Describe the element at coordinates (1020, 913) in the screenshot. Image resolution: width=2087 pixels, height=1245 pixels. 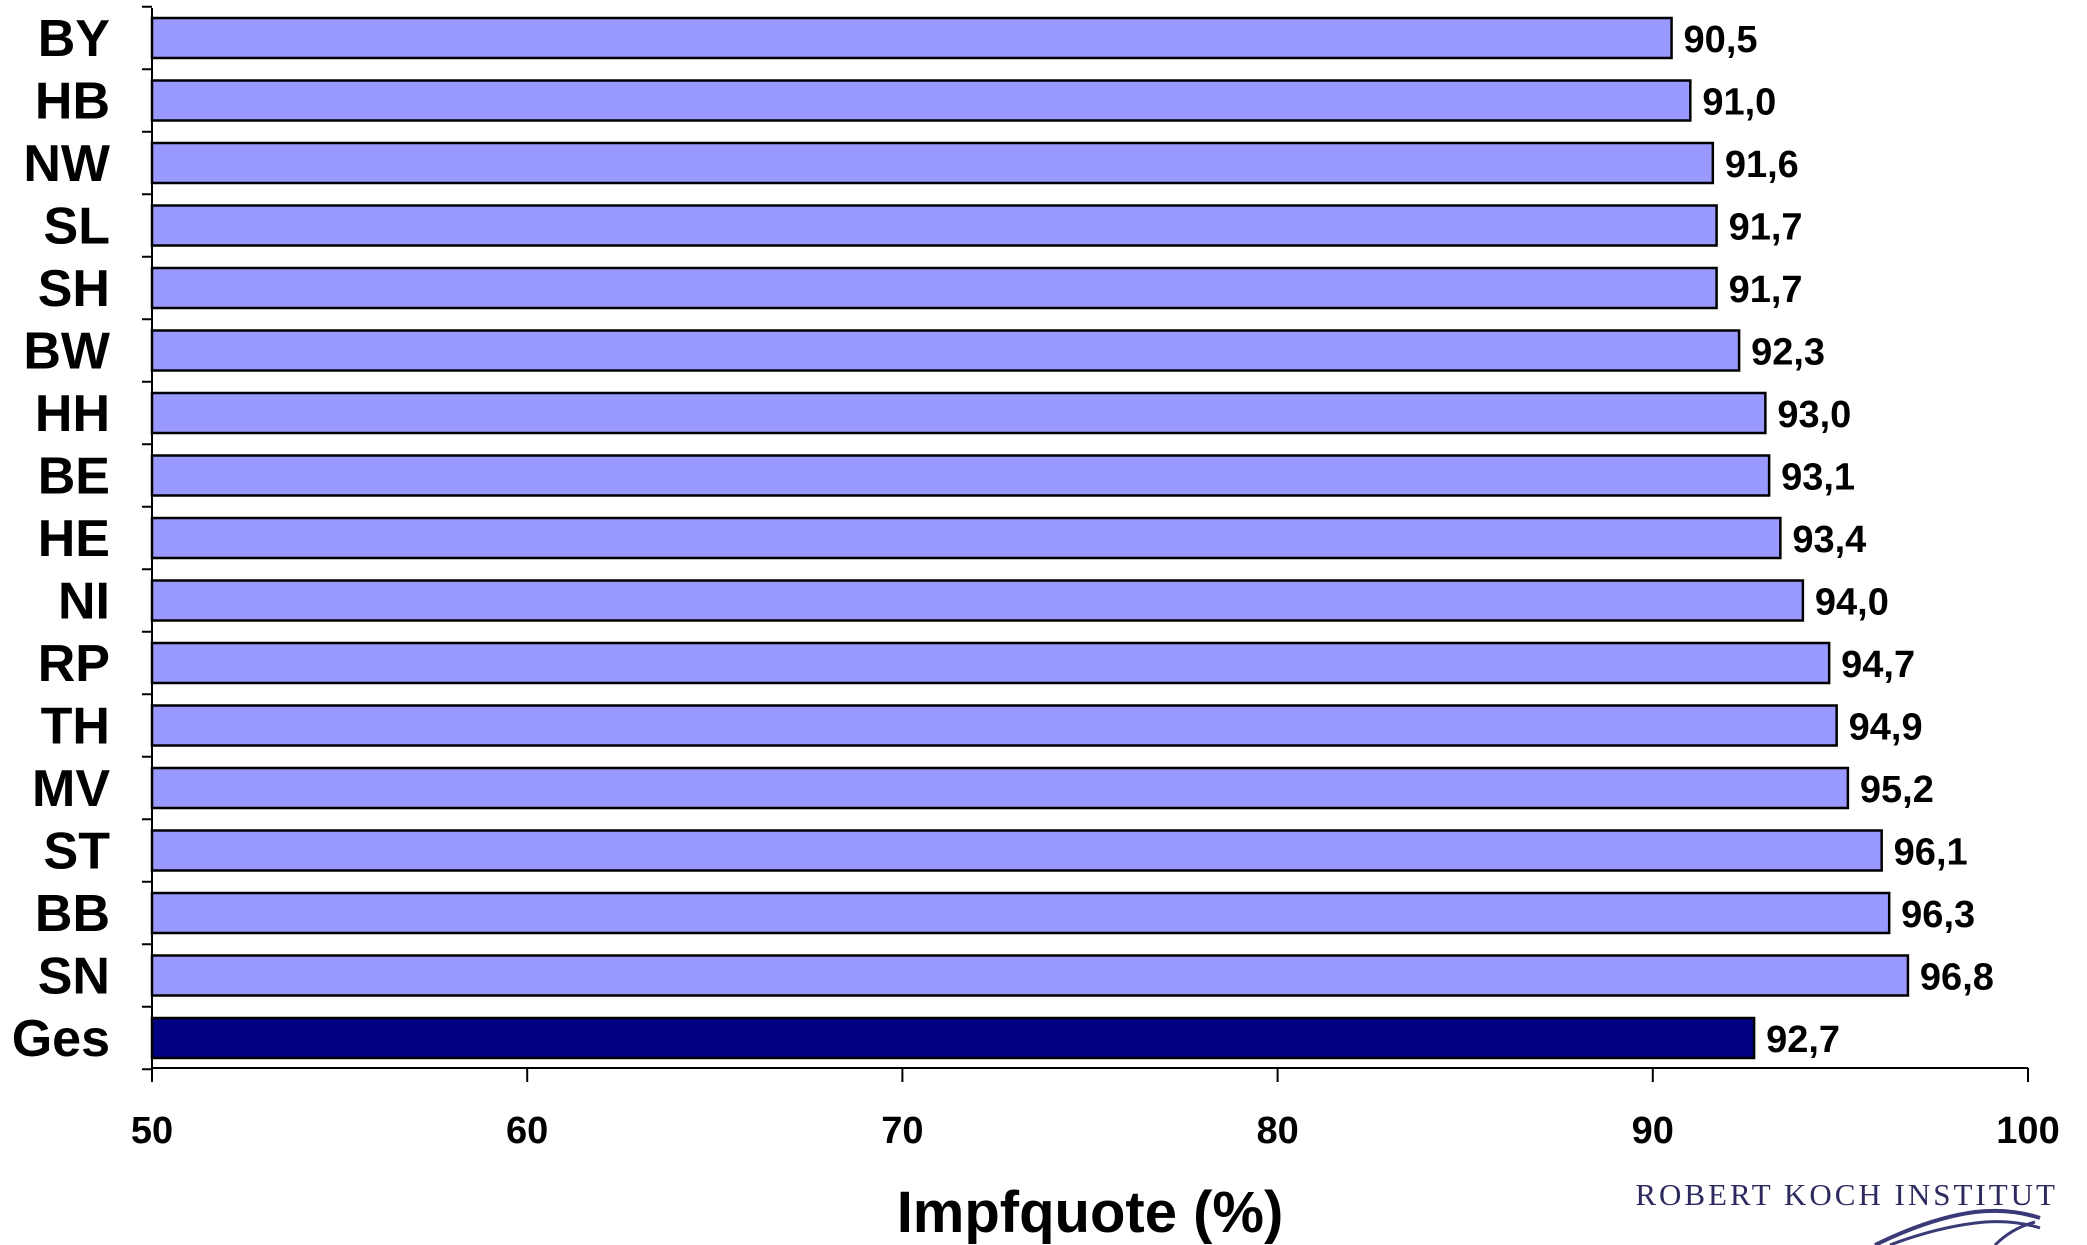
I see `bar-bb` at that location.